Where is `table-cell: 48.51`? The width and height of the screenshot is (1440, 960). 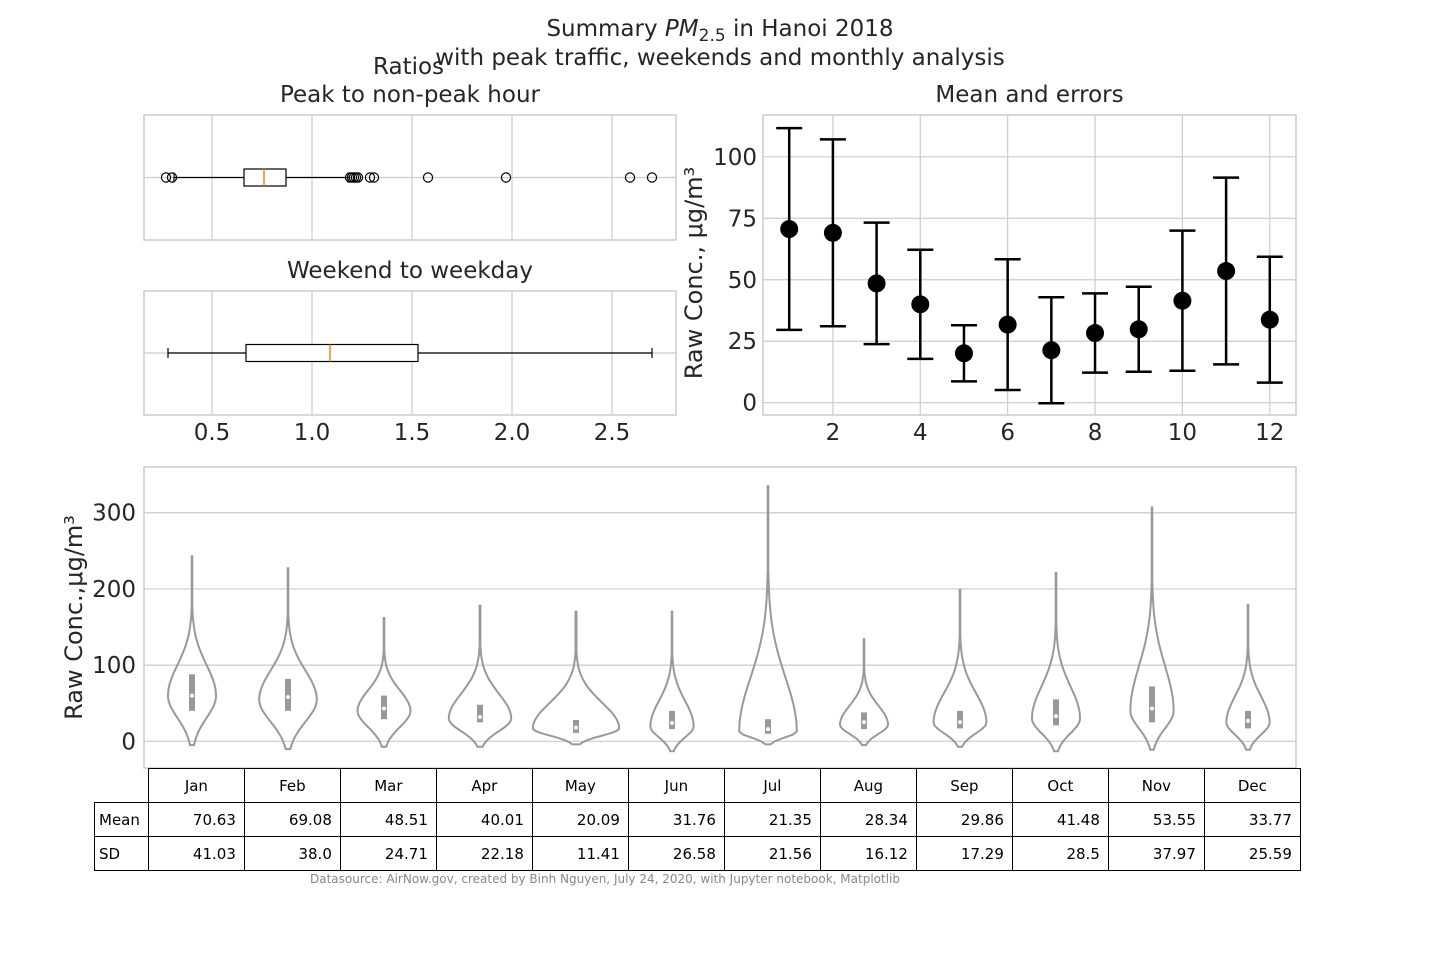
table-cell: 48.51 is located at coordinates (388, 819).